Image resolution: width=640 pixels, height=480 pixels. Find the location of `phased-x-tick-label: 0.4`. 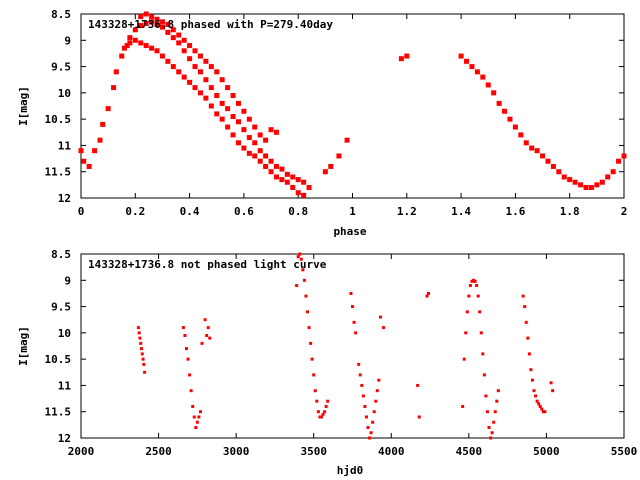

phased-x-tick-label: 0.4 is located at coordinates (190, 211).